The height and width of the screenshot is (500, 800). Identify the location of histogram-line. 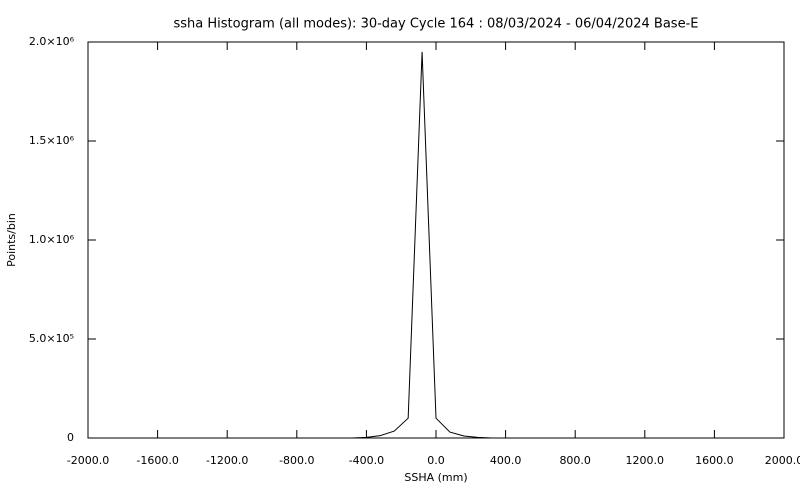
(422, 245).